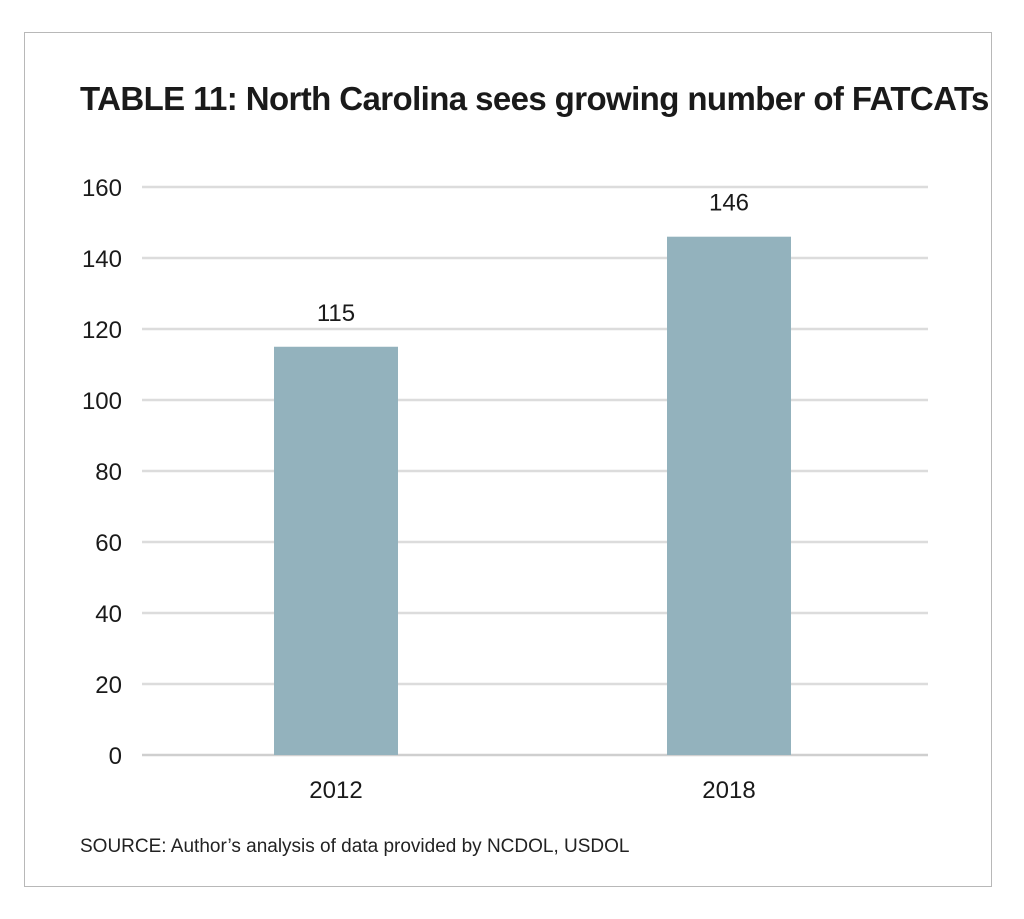  Describe the element at coordinates (335, 790) in the screenshot. I see `x-category-label: 2012` at that location.